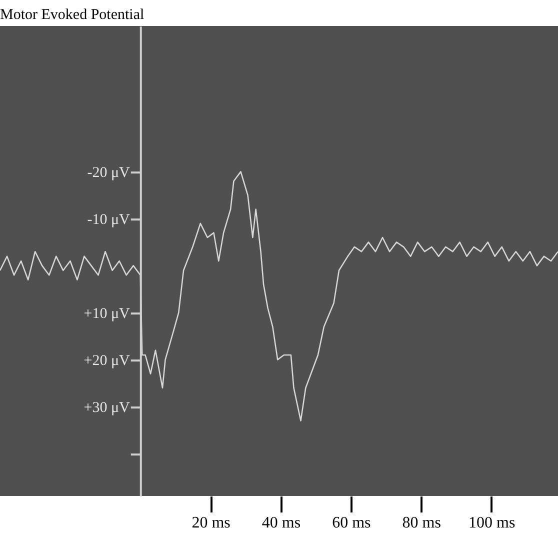 The width and height of the screenshot is (558, 547). I want to click on x-tick-label: 100 ms, so click(492, 523).